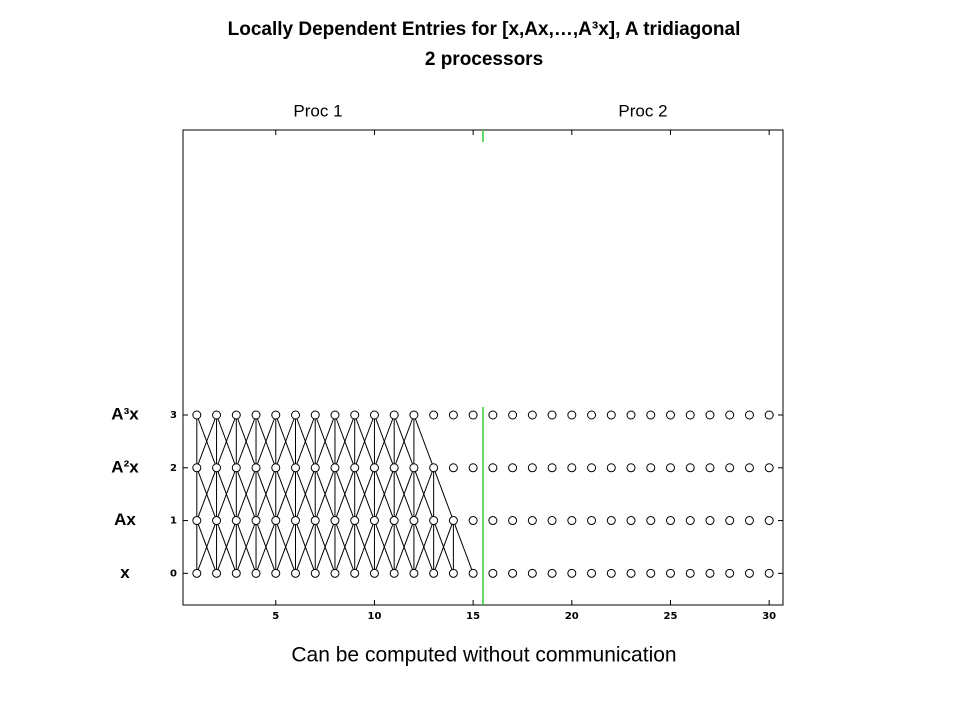 Image resolution: width=960 pixels, height=724 pixels. Describe the element at coordinates (173, 415) in the screenshot. I see `y-tick-label: 3` at that location.